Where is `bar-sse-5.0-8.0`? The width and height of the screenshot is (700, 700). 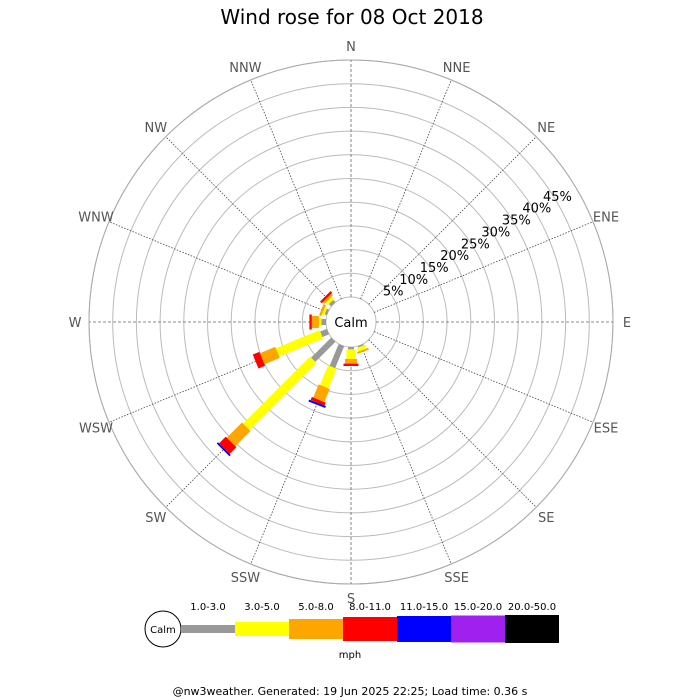 bar-sse-5.0-8.0 is located at coordinates (363, 350).